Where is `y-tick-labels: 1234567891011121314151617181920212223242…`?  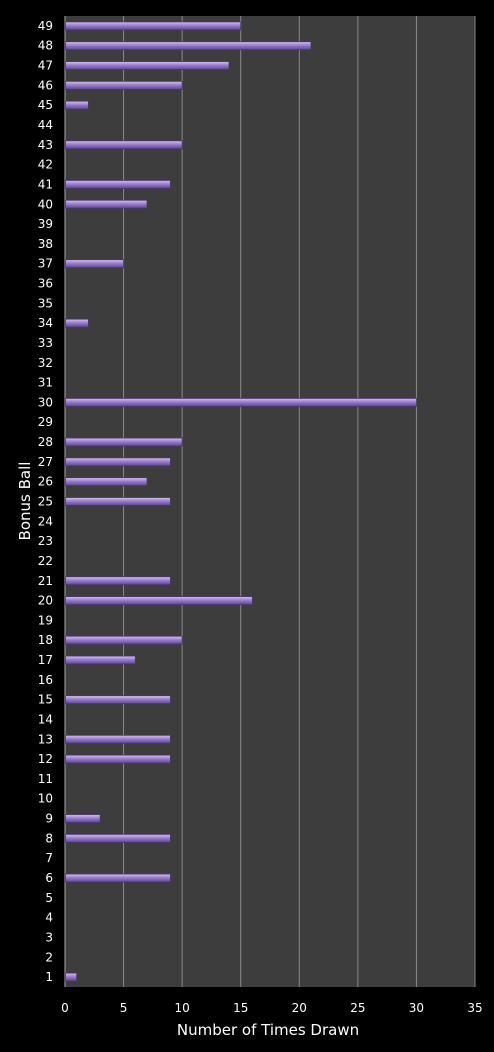 y-tick-labels: 1234567891011121314151617181920212223242… is located at coordinates (45, 501).